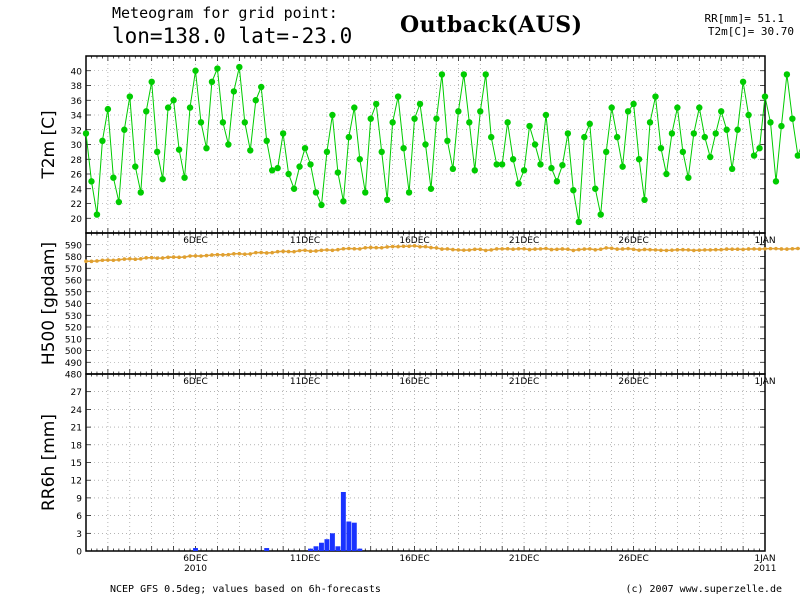 This screenshot has height=600, width=800. Describe the element at coordinates (633, 559) in the screenshot. I see `rr6h-x-tick-label: 26DEC` at that location.